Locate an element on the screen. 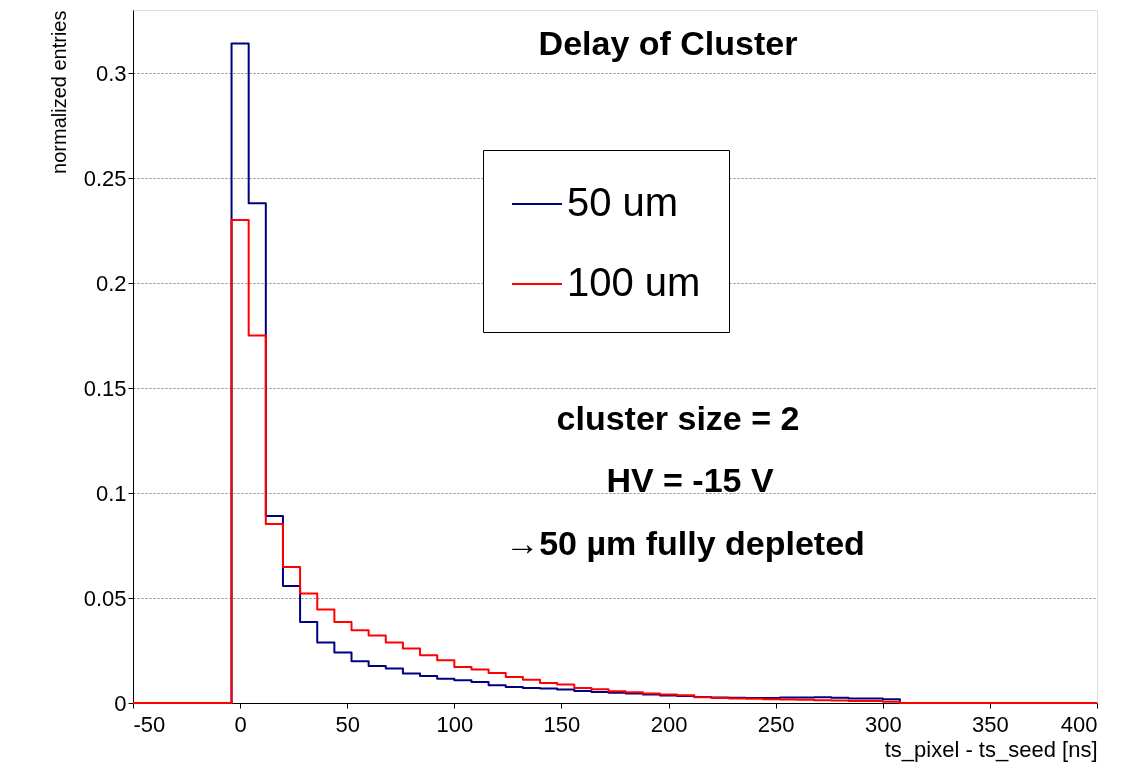 The height and width of the screenshot is (768, 1140). y-tick-label: 0.25 is located at coordinates (105, 178).